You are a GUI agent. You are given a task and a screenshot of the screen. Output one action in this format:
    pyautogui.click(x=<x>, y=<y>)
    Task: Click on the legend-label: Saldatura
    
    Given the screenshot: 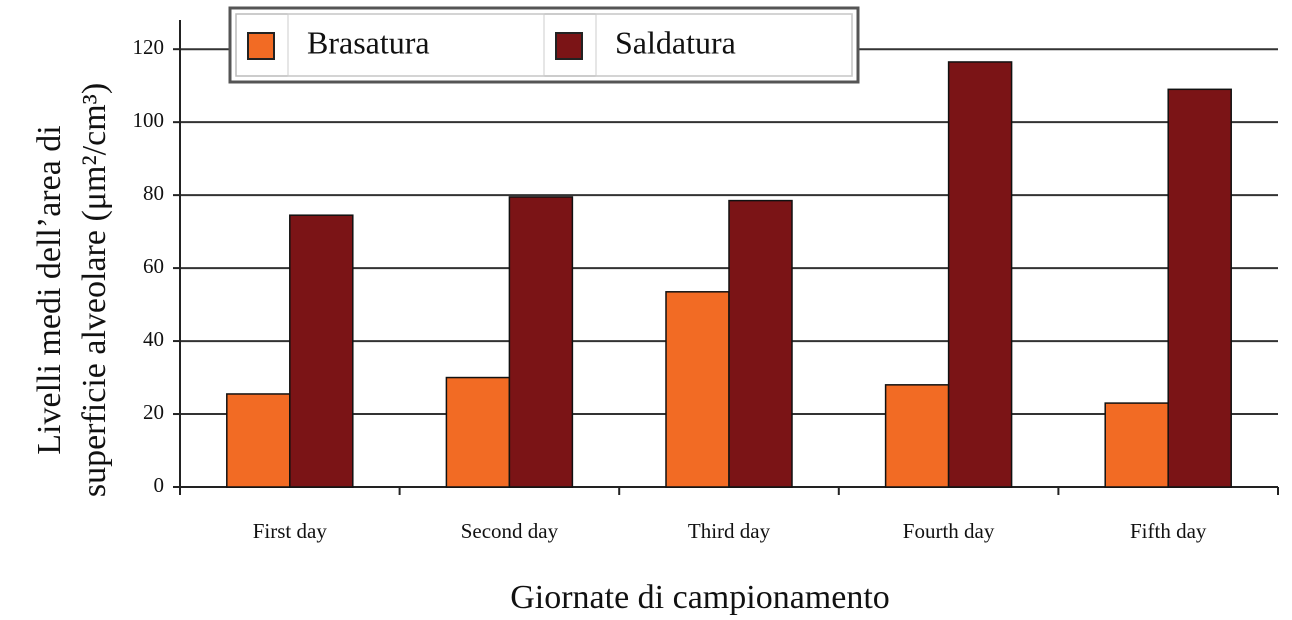 What is the action you would take?
    pyautogui.click(x=675, y=42)
    